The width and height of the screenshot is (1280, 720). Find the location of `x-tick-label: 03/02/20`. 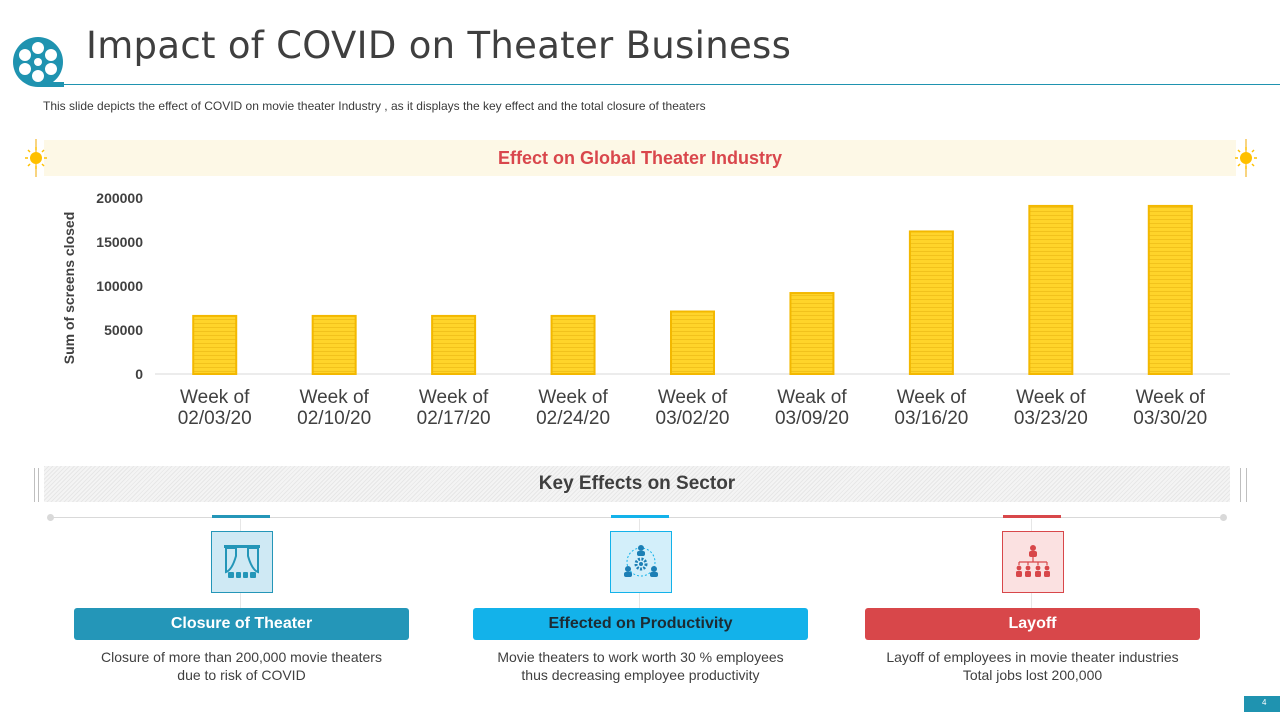

x-tick-label: 03/02/20 is located at coordinates (693, 418).